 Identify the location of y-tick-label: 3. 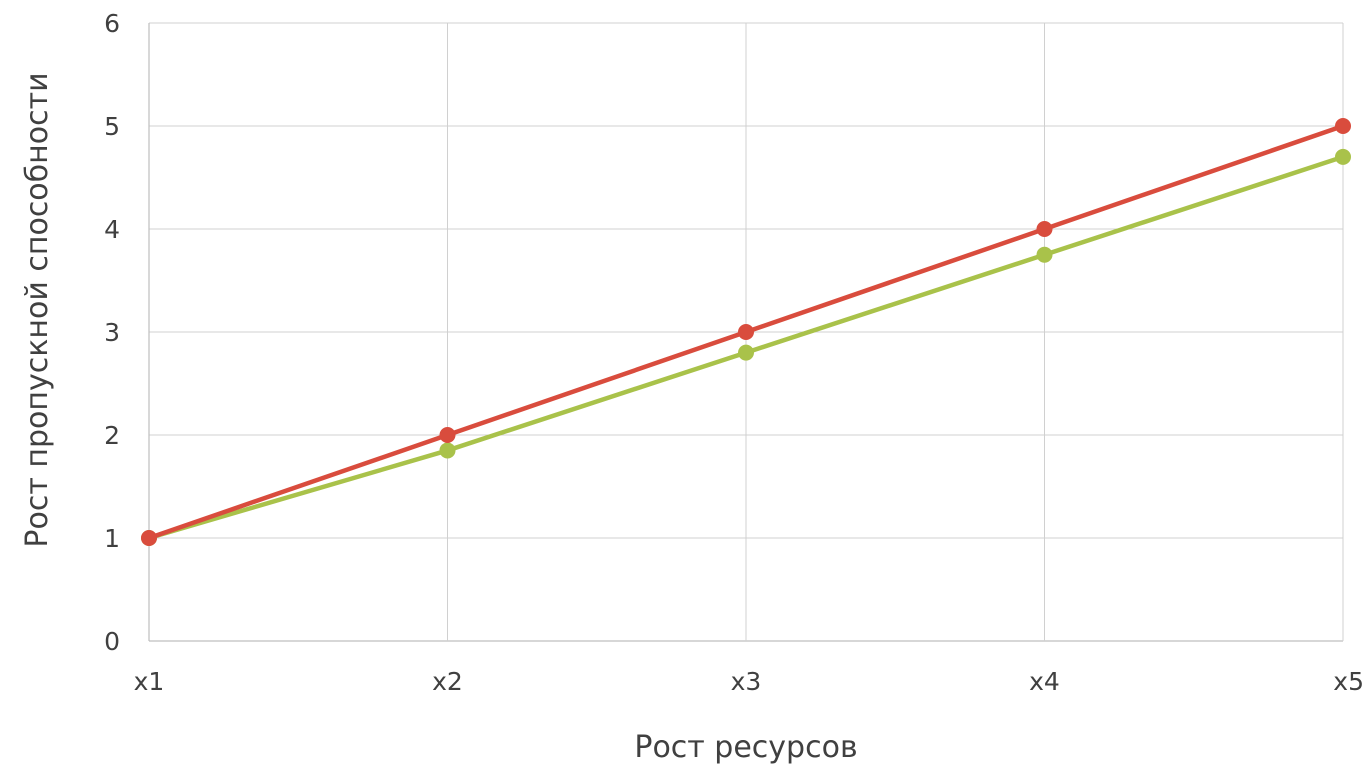
(112, 332).